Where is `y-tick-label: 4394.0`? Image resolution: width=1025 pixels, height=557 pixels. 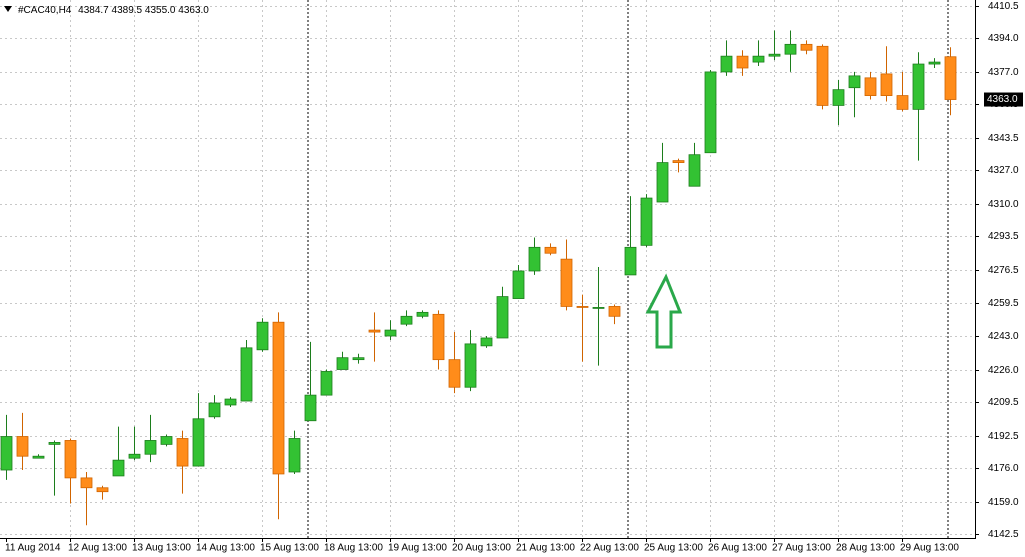 y-tick-label: 4394.0 is located at coordinates (1003, 38).